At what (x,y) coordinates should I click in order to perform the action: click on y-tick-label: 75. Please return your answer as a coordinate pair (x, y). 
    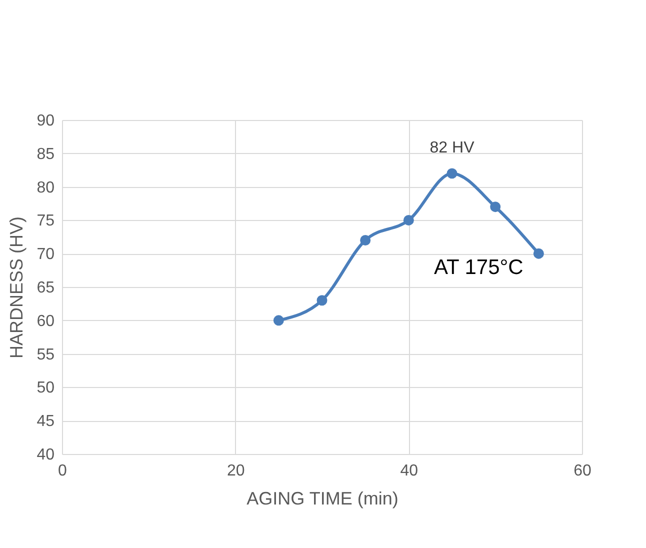
    Looking at the image, I should click on (45, 221).